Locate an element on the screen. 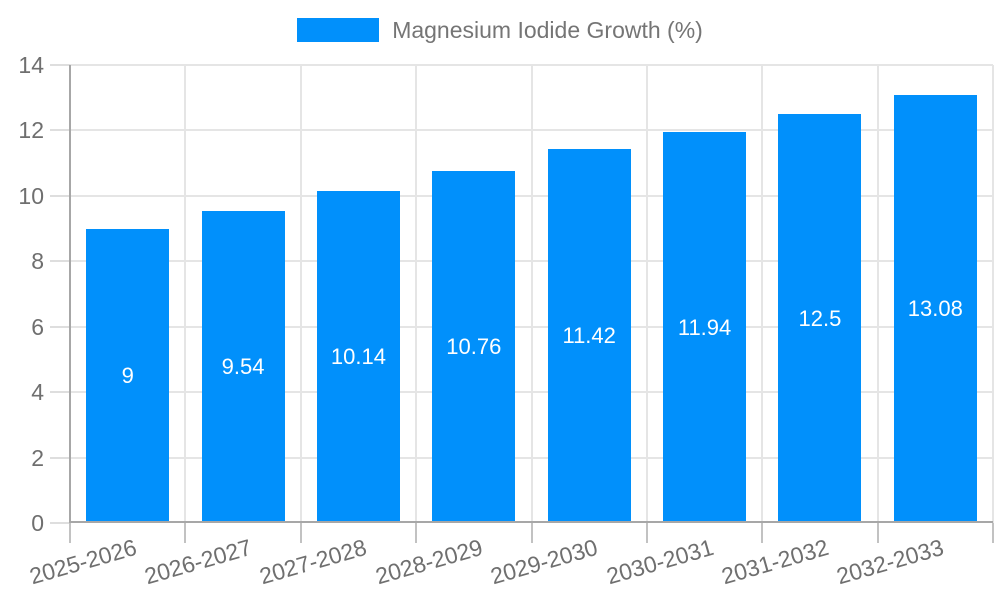 This screenshot has height=600, width=1000. y-tick-label: 14 is located at coordinates (31, 65).